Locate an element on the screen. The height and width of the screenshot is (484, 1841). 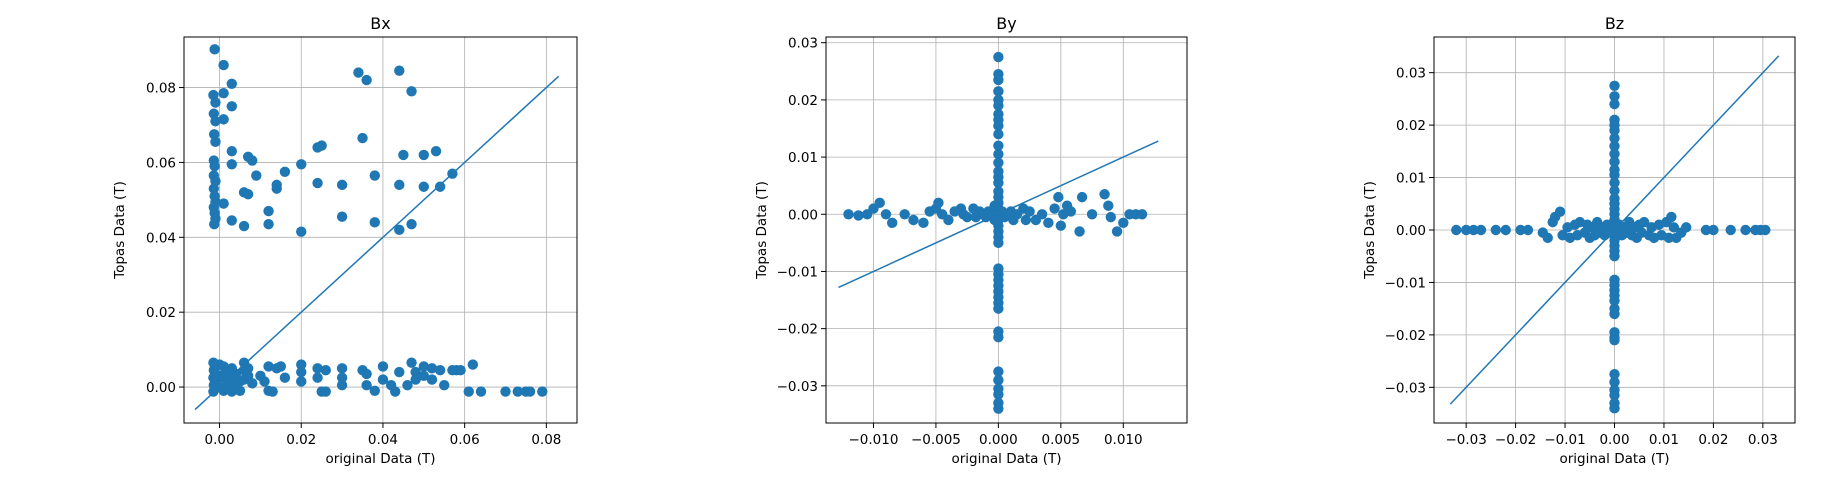
y-tick-label: 0.06 is located at coordinates (161, 163).